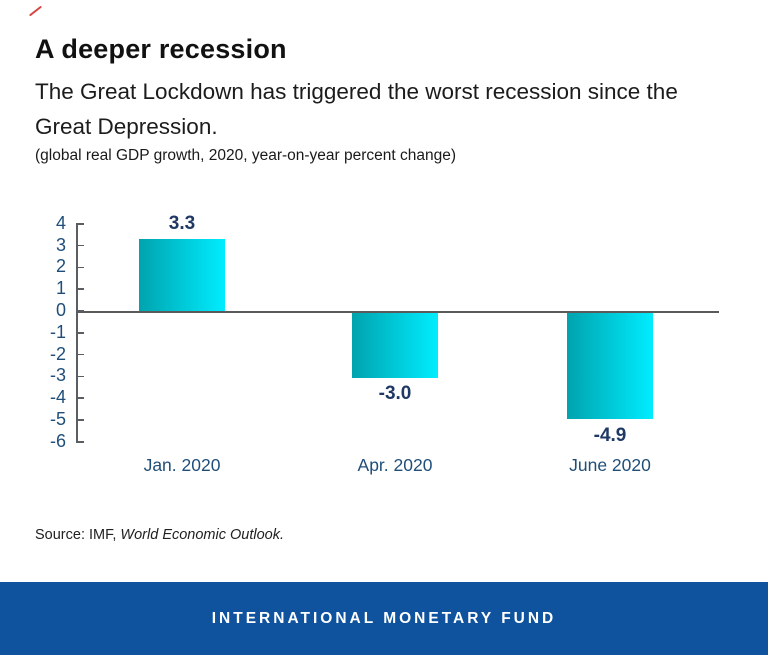 The height and width of the screenshot is (655, 768). What do you see at coordinates (610, 465) in the screenshot?
I see `x-axis-category-label: June 2020` at bounding box center [610, 465].